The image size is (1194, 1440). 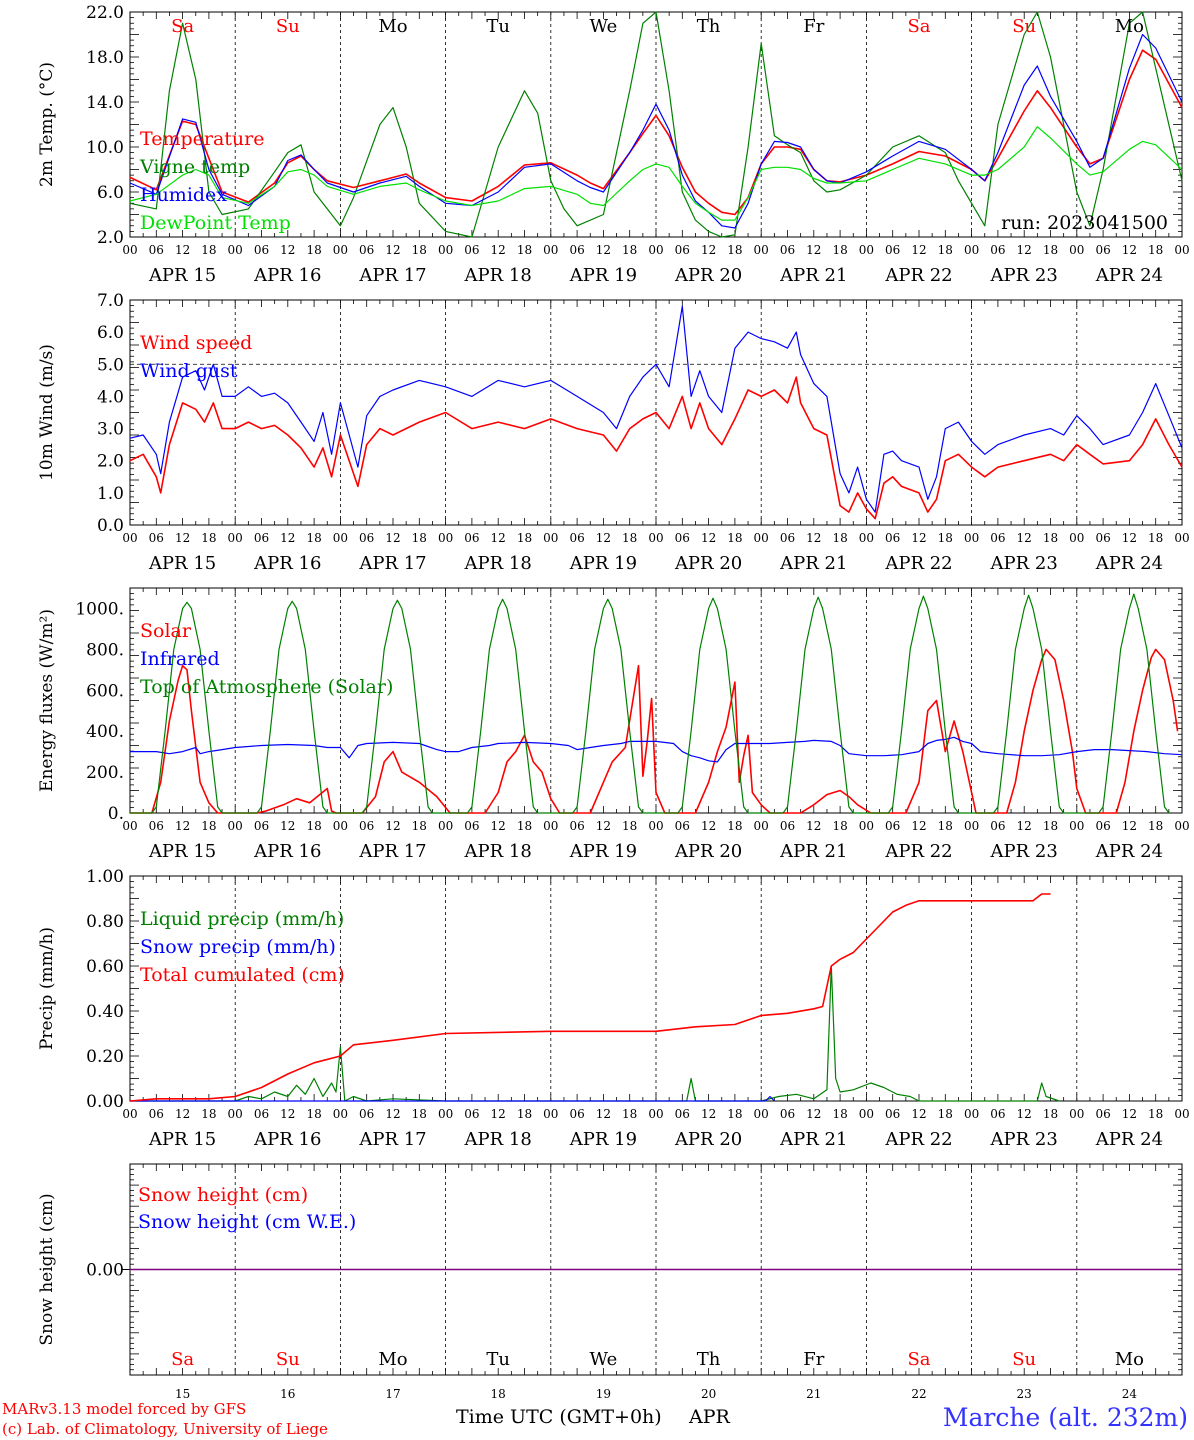 What do you see at coordinates (47, 700) in the screenshot?
I see `y-axis-label: Energy fluxes (W/m²)` at bounding box center [47, 700].